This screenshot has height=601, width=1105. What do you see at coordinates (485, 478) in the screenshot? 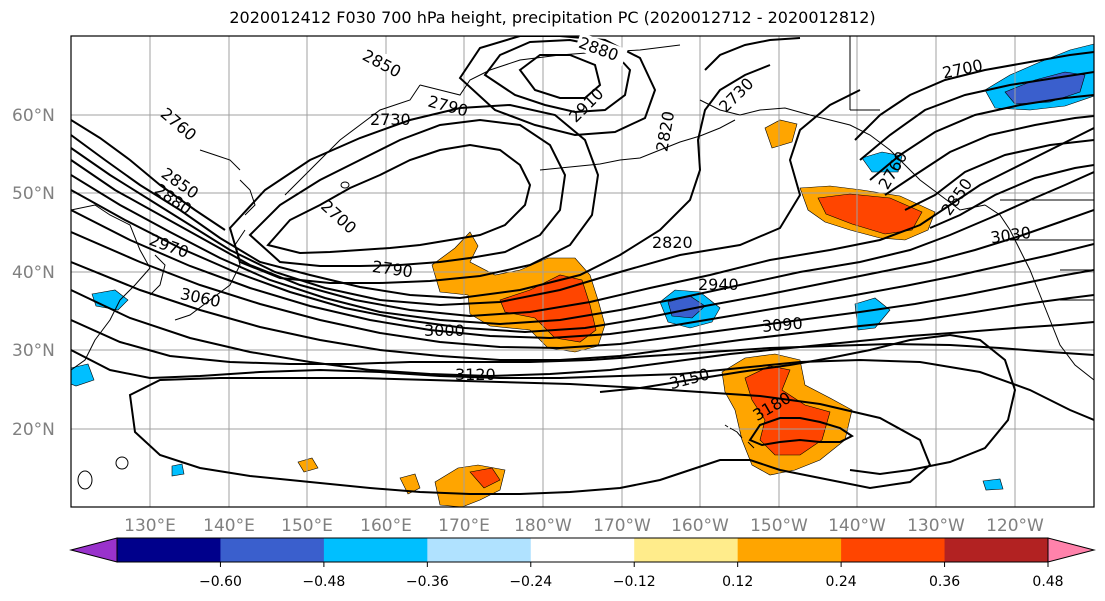
I see `positive-anomaly-south-core` at bounding box center [485, 478].